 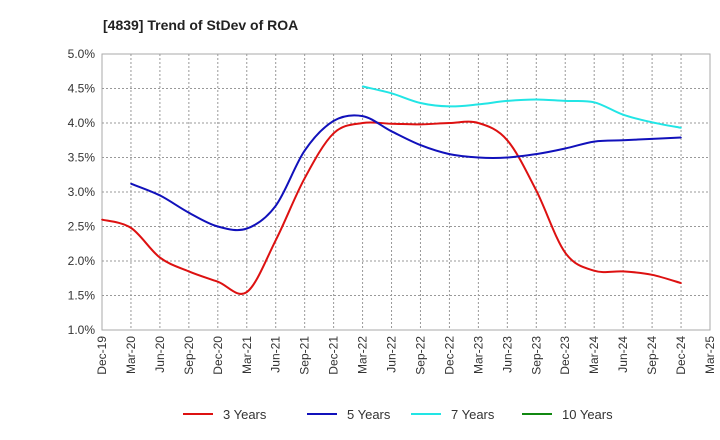 What do you see at coordinates (305, 355) in the screenshot?
I see `x-tick-label: Sep-21` at bounding box center [305, 355].